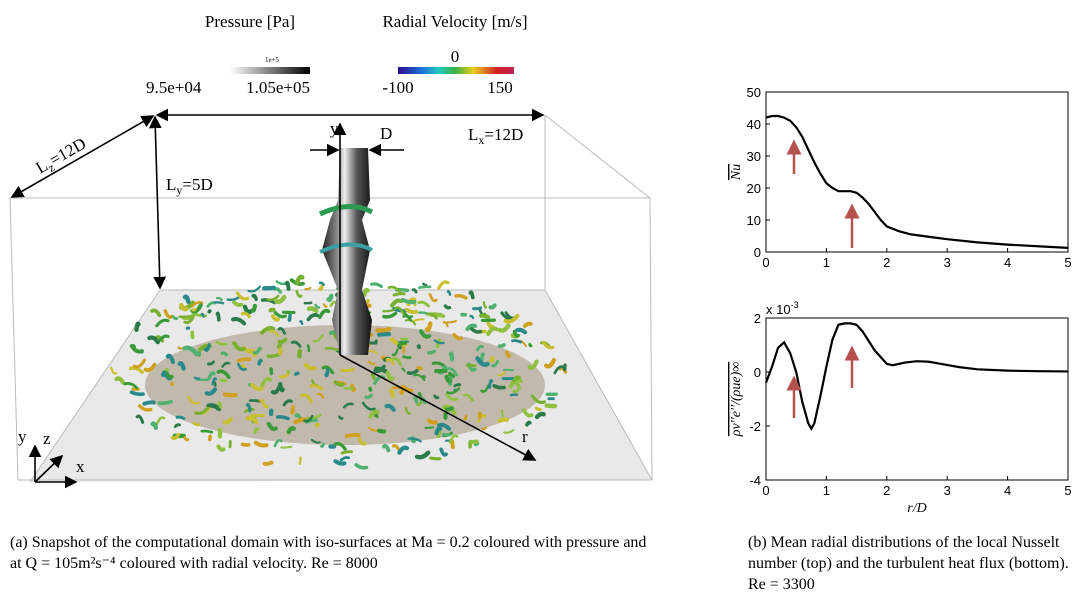 This screenshot has width=1078, height=604. What do you see at coordinates (503, 134) in the screenshot?
I see `label-part: =12D` at bounding box center [503, 134].